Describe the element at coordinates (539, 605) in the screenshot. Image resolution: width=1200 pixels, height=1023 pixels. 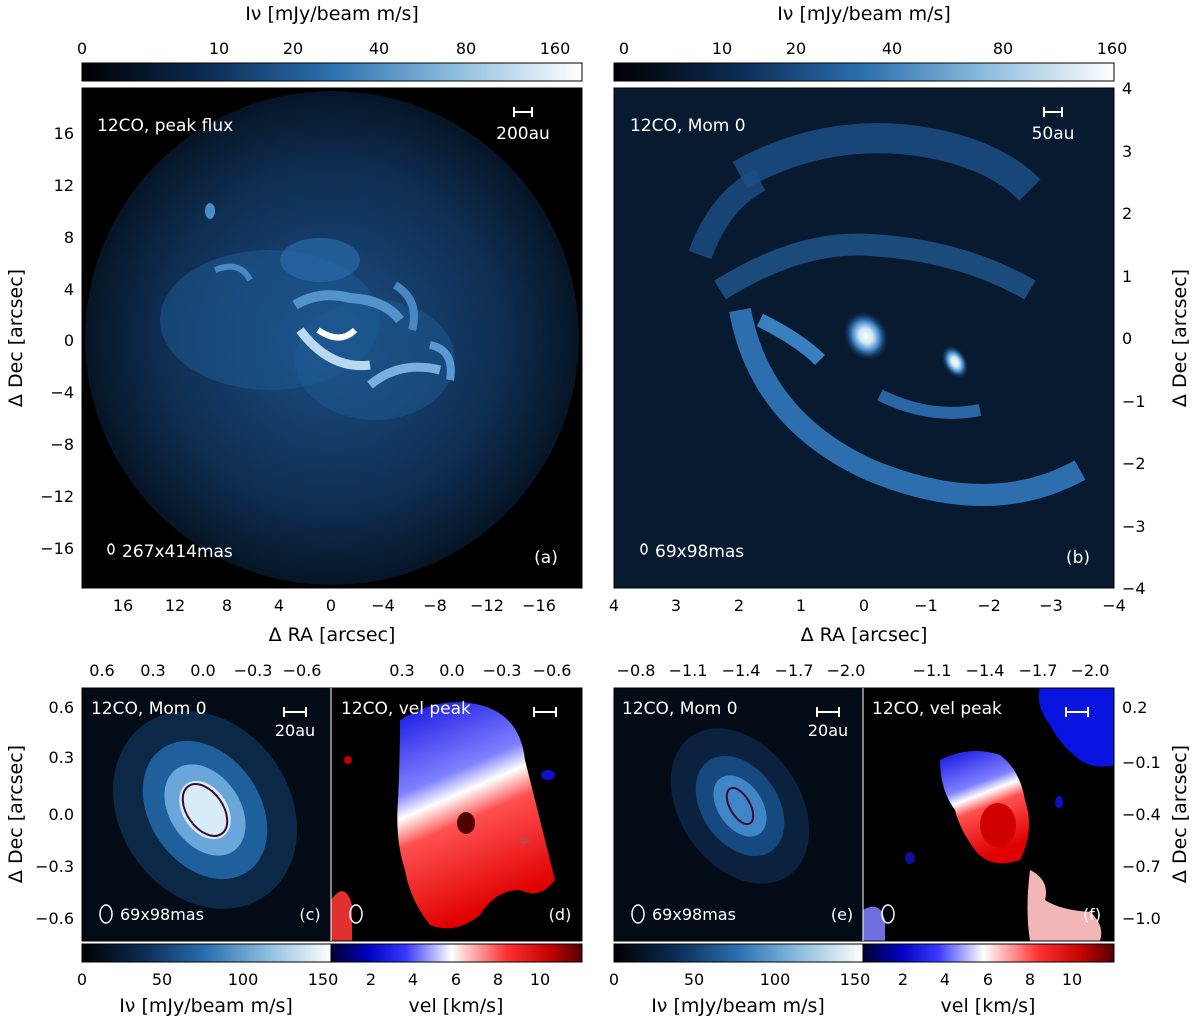
I see `x-tick-label: −16` at that location.